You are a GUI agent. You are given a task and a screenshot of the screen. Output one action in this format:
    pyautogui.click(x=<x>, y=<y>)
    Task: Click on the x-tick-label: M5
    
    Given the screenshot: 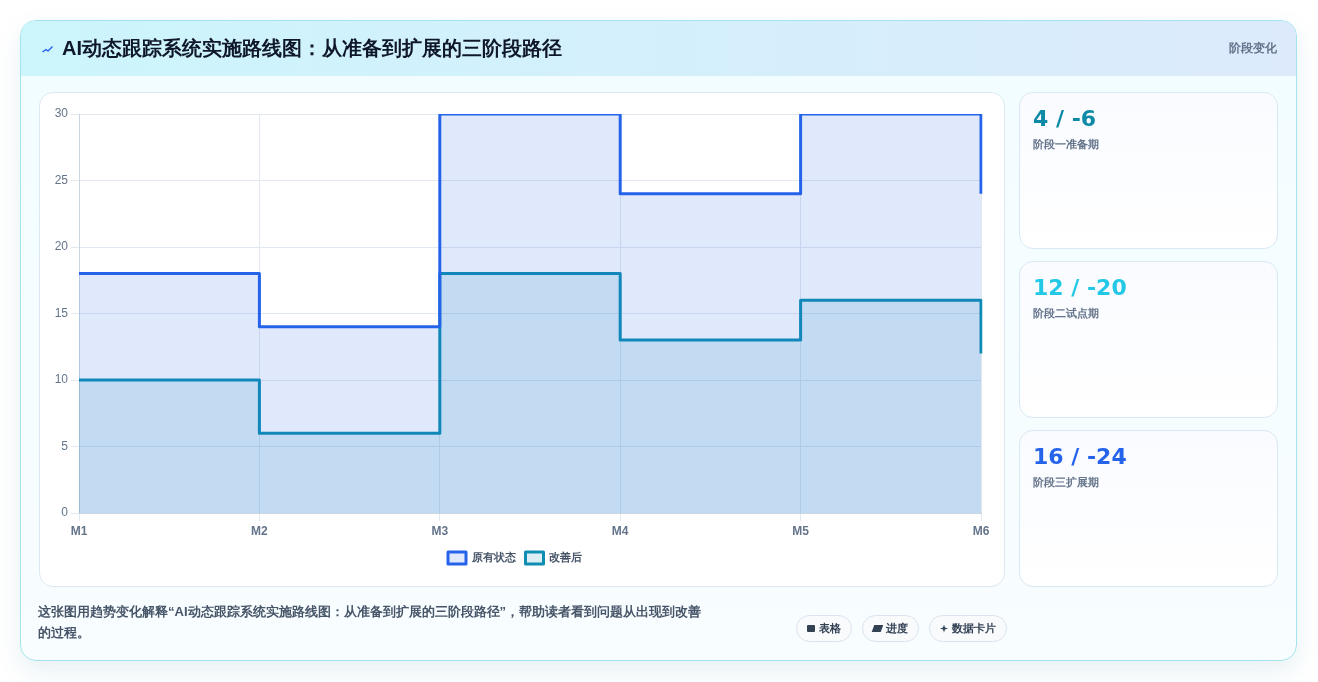 What is the action you would take?
    pyautogui.click(x=801, y=530)
    